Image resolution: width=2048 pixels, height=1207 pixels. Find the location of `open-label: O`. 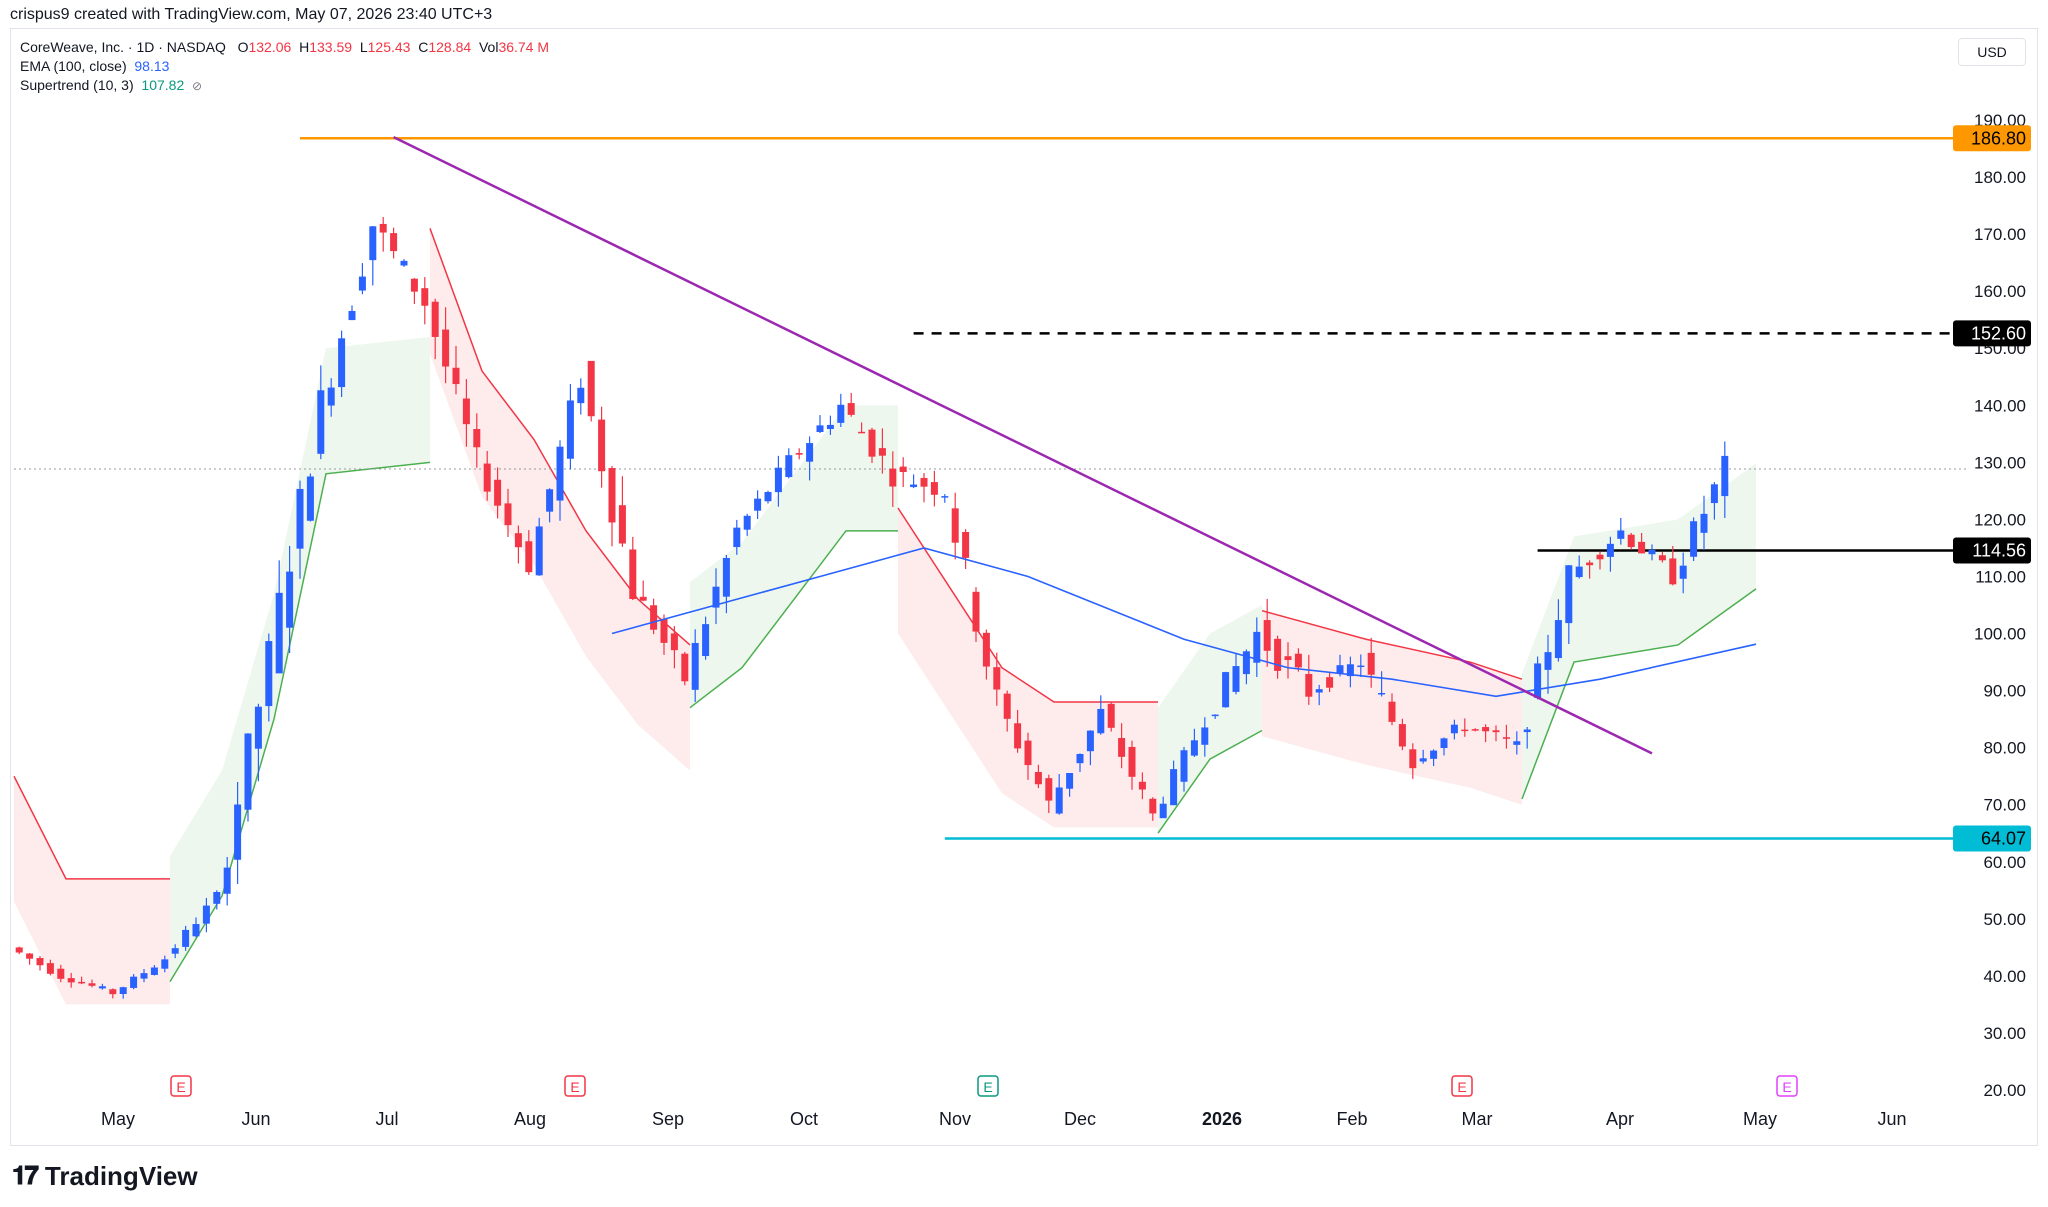

open-label: O is located at coordinates (243, 47).